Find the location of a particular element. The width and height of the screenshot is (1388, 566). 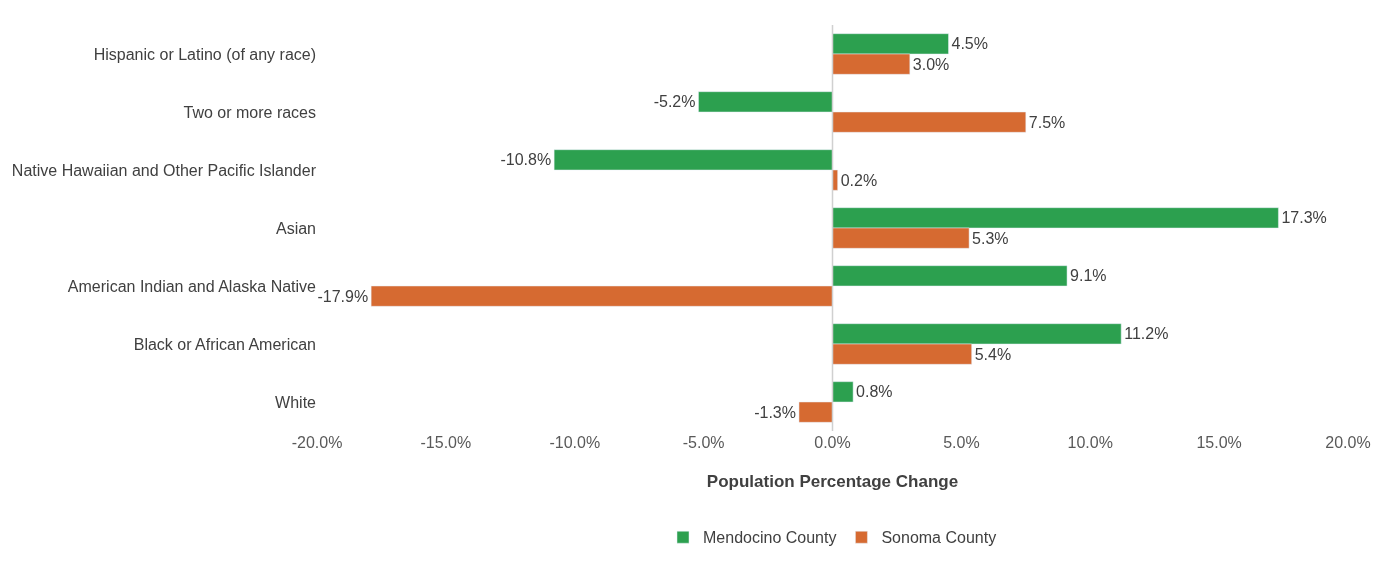

data-label: 17.3% is located at coordinates (1304, 218).